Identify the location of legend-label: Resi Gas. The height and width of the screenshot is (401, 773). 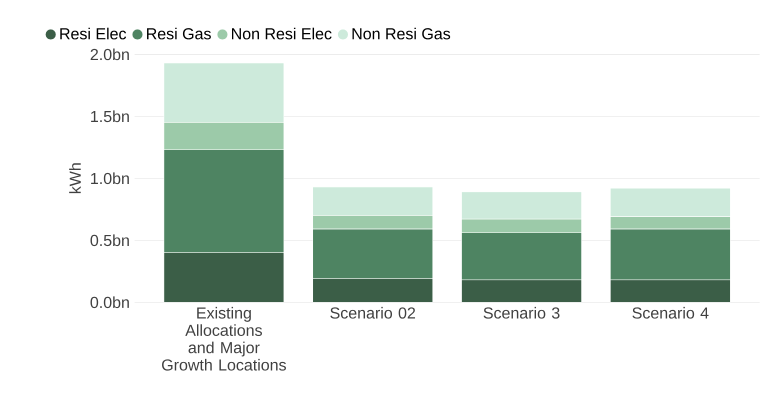
(179, 34).